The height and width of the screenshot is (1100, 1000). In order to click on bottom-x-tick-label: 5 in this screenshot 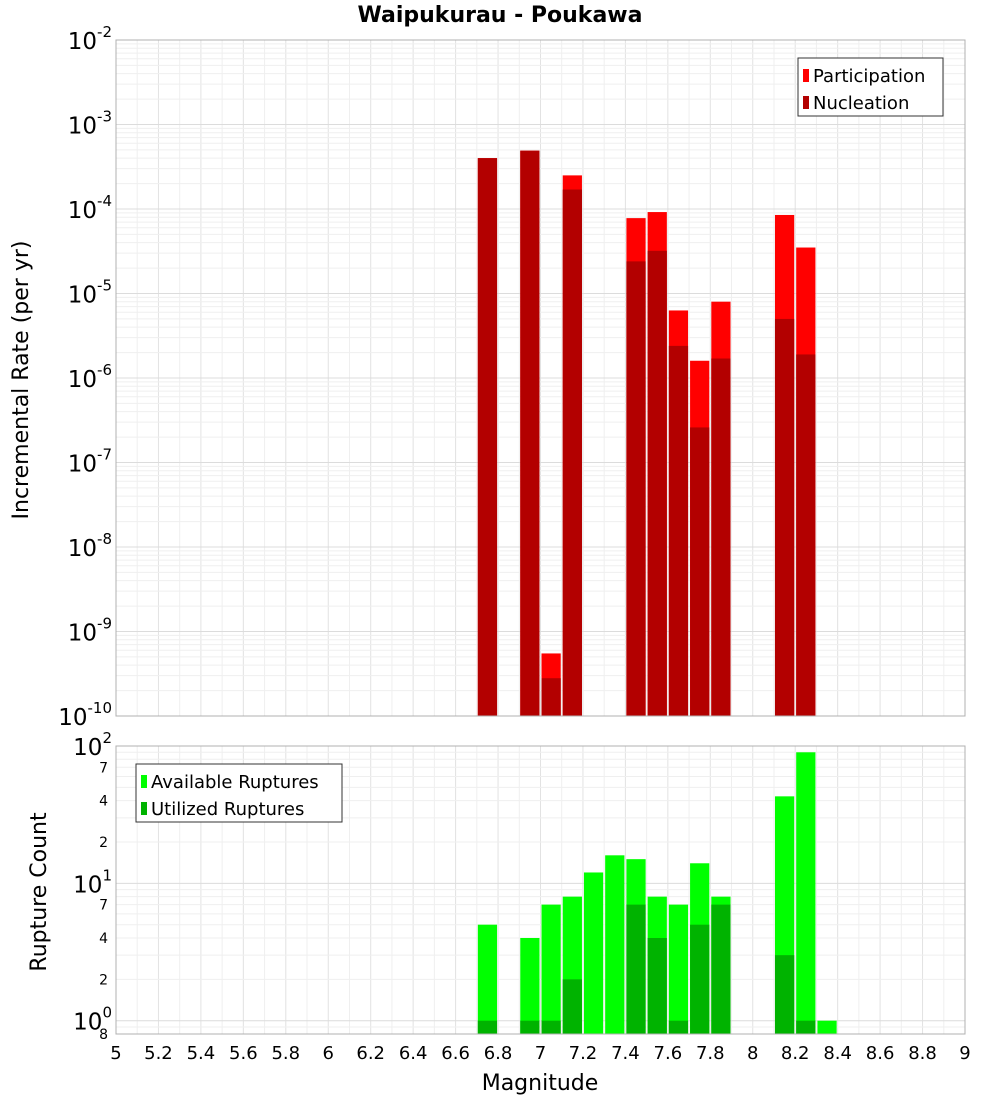, I will do `click(115, 1053)`.